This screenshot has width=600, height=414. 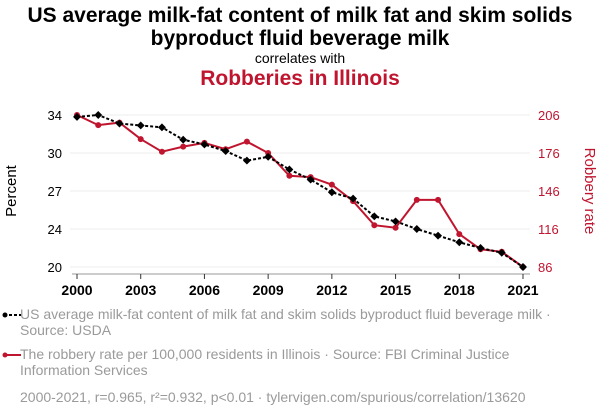 What do you see at coordinates (55, 115) in the screenshot?
I see `y-left-tick-label: 34` at bounding box center [55, 115].